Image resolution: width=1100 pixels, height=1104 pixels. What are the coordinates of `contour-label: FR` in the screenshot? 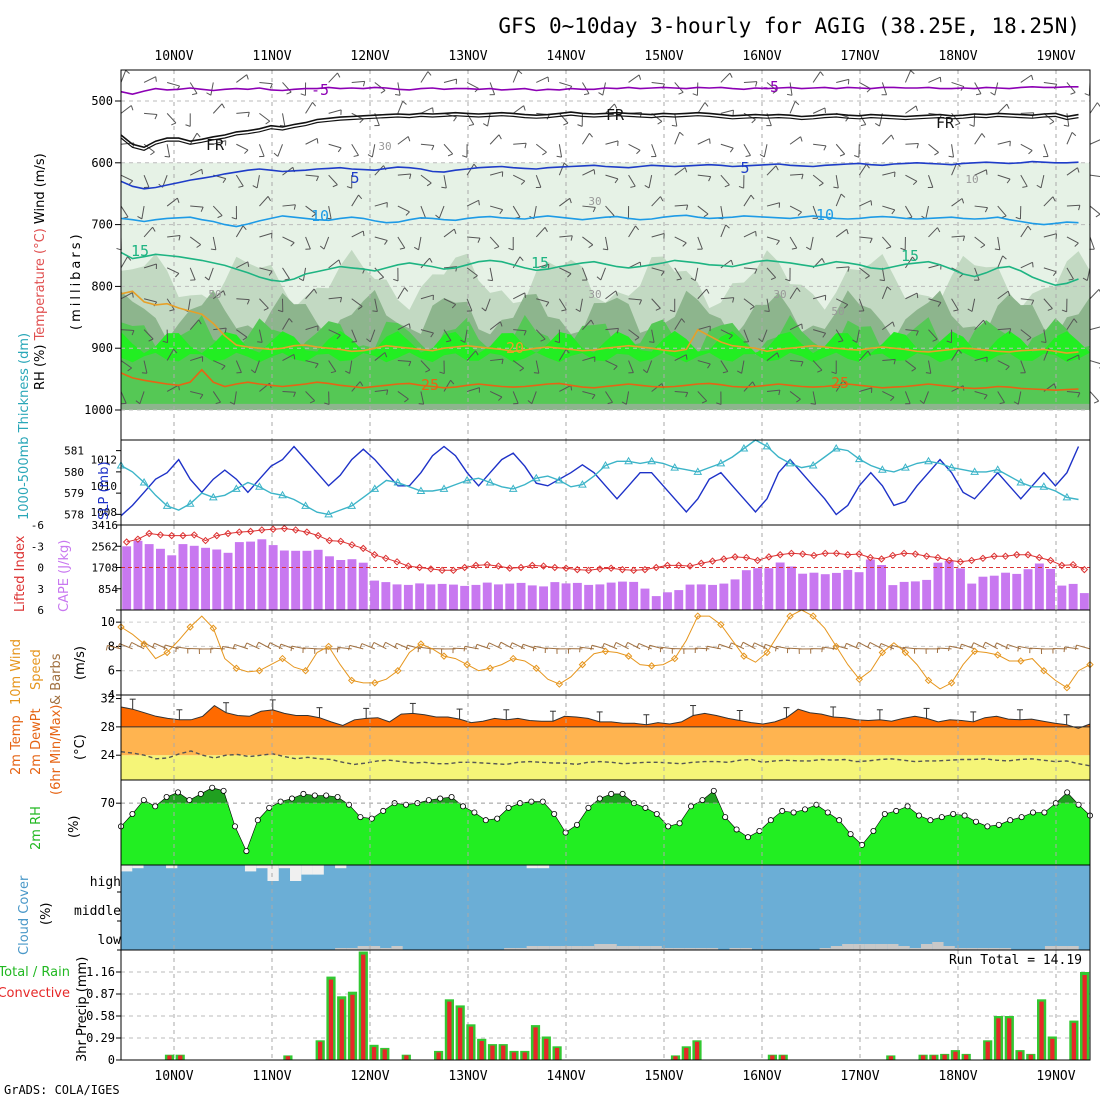 It's located at (945, 123).